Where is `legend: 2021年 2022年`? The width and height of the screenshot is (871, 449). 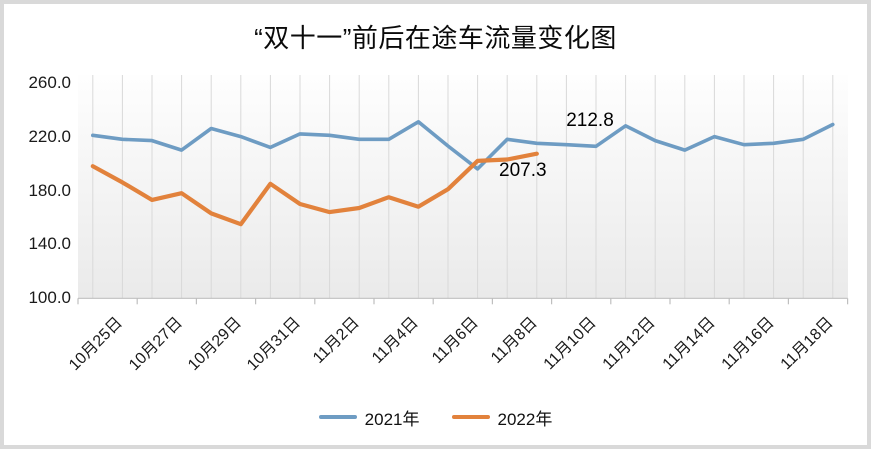
legend: 2021年 2022年 is located at coordinates (435, 417).